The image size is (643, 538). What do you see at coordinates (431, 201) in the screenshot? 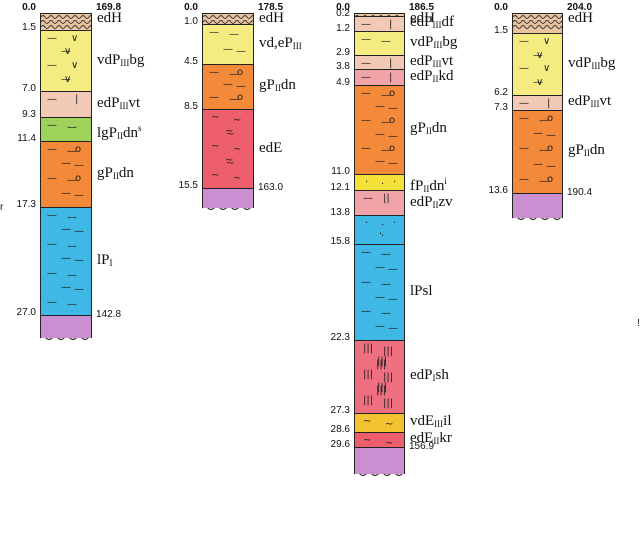
I see `layer-label: edPIIzv` at bounding box center [431, 201].